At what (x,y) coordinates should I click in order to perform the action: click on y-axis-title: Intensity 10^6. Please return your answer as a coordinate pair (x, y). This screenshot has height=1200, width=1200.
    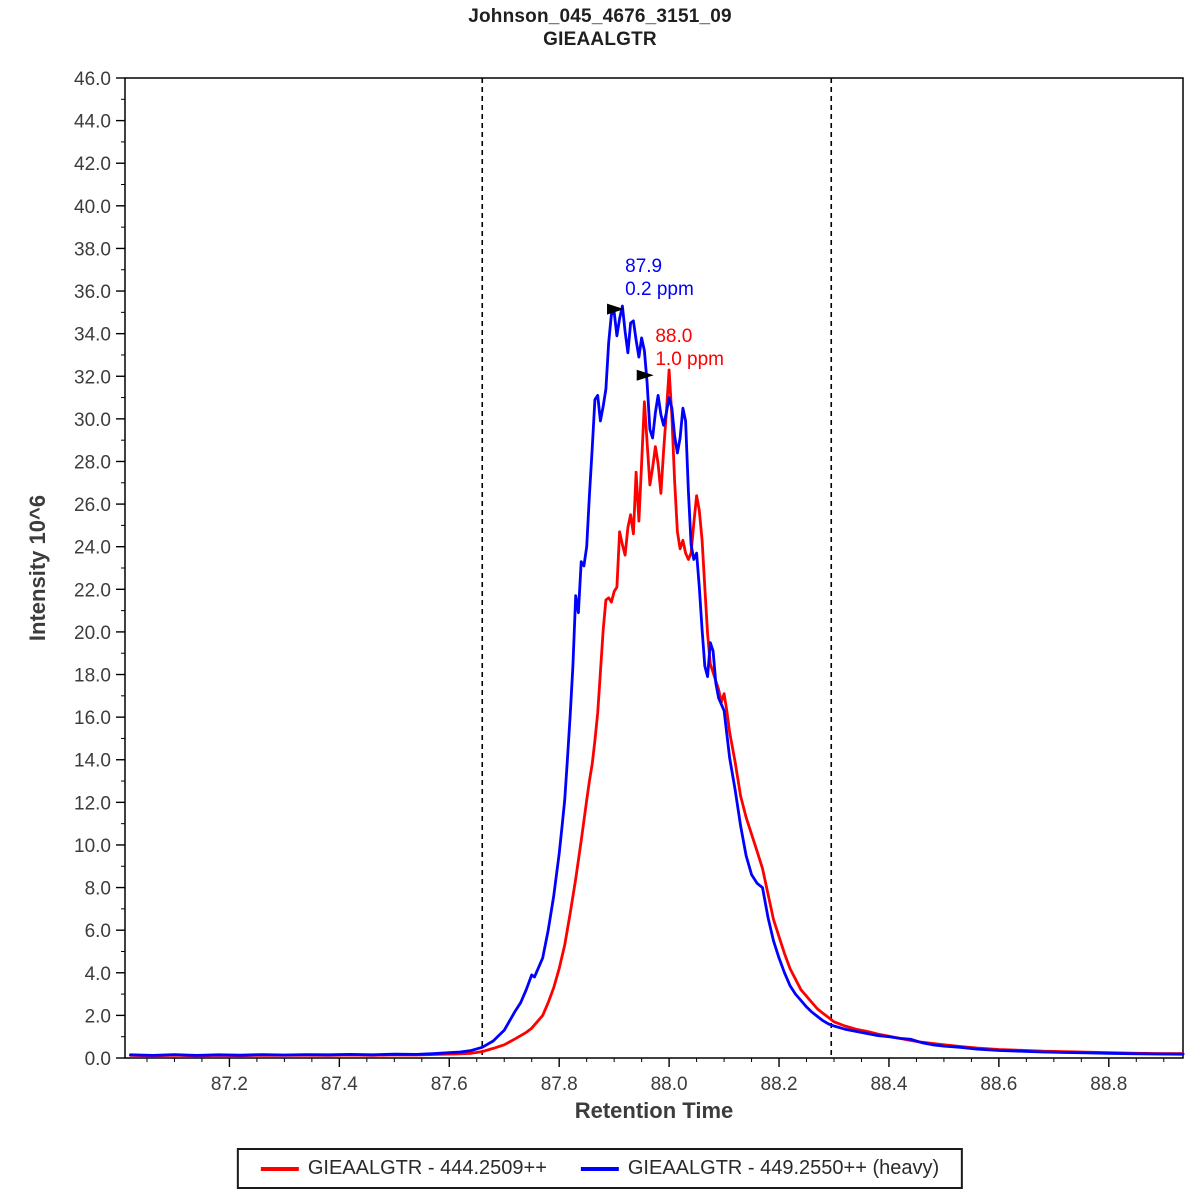
    Looking at the image, I should click on (37, 568).